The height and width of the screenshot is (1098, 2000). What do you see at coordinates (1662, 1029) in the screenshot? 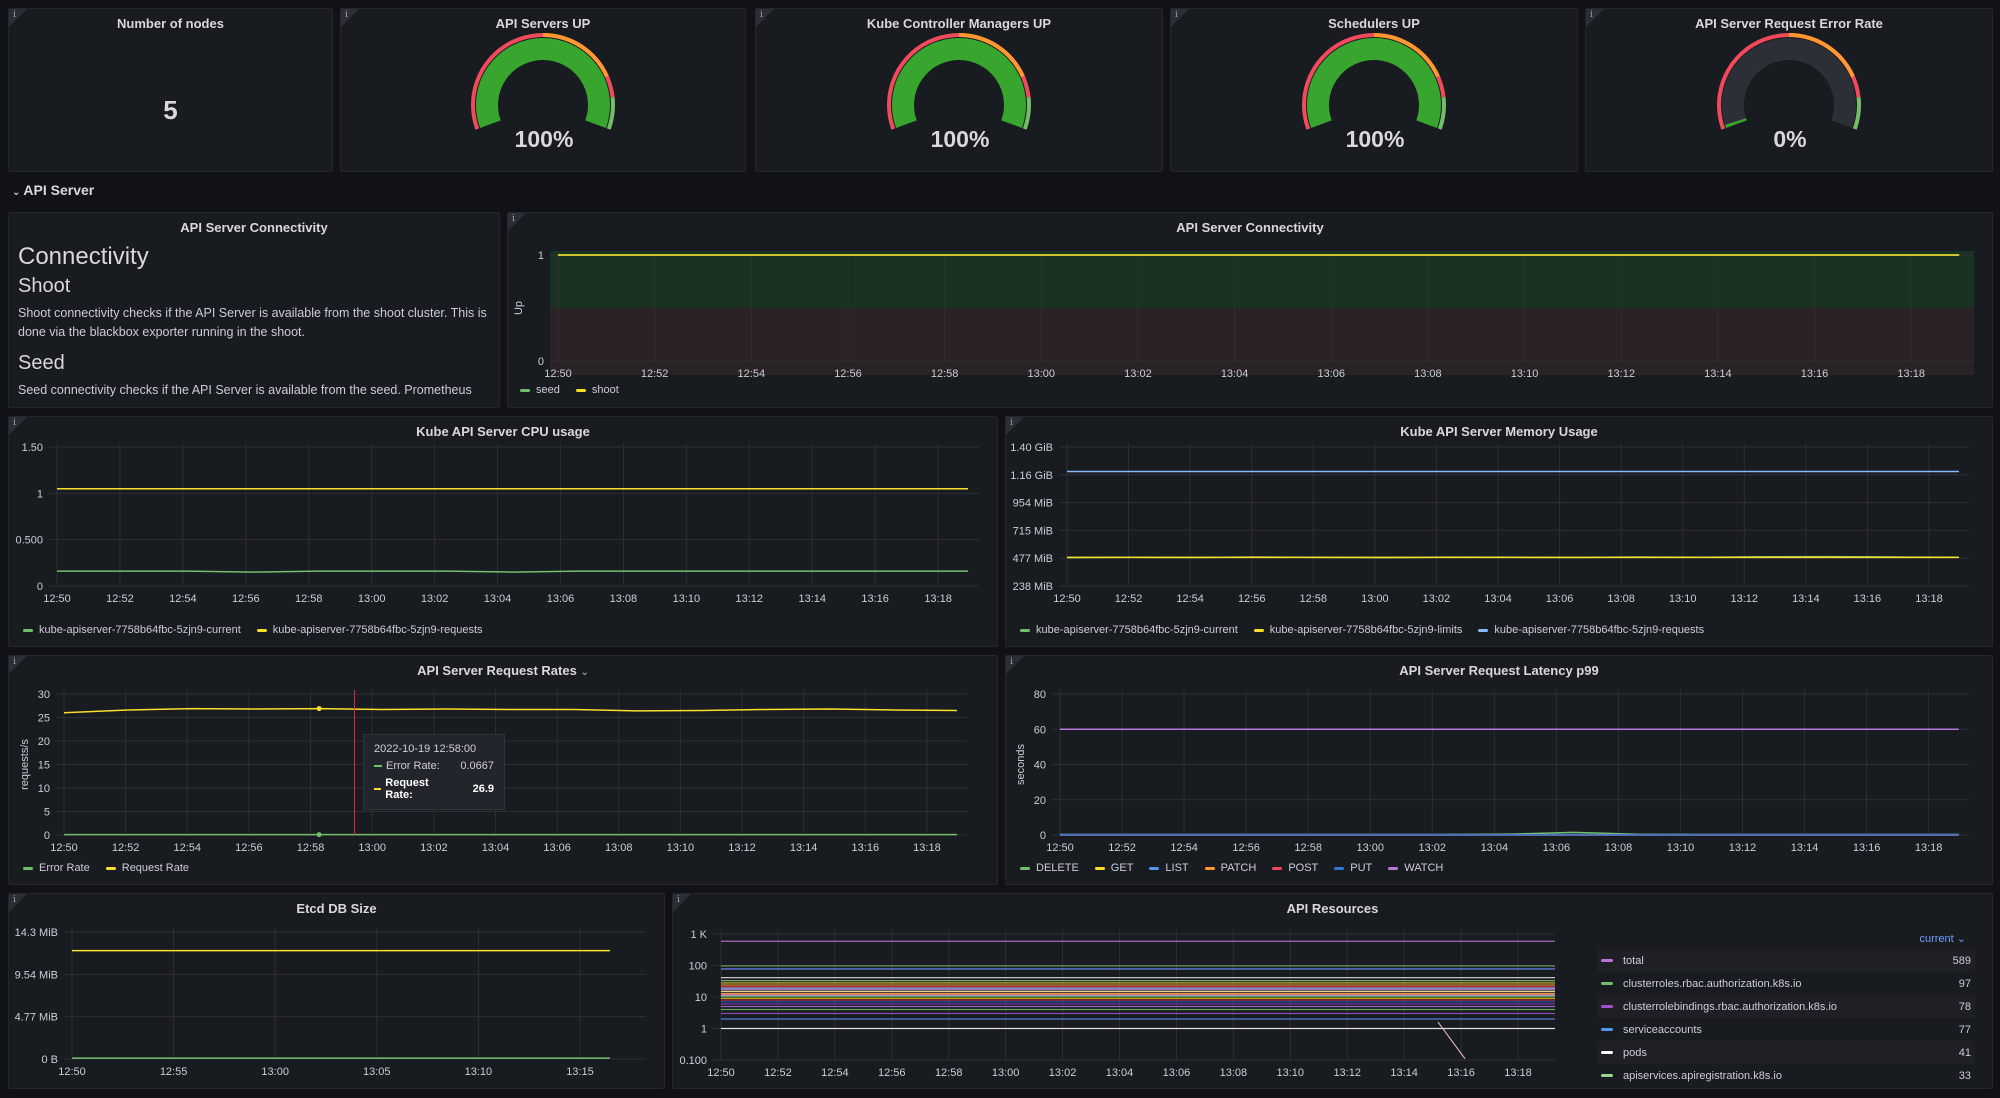
I see `legend-name: serviceaccounts` at bounding box center [1662, 1029].